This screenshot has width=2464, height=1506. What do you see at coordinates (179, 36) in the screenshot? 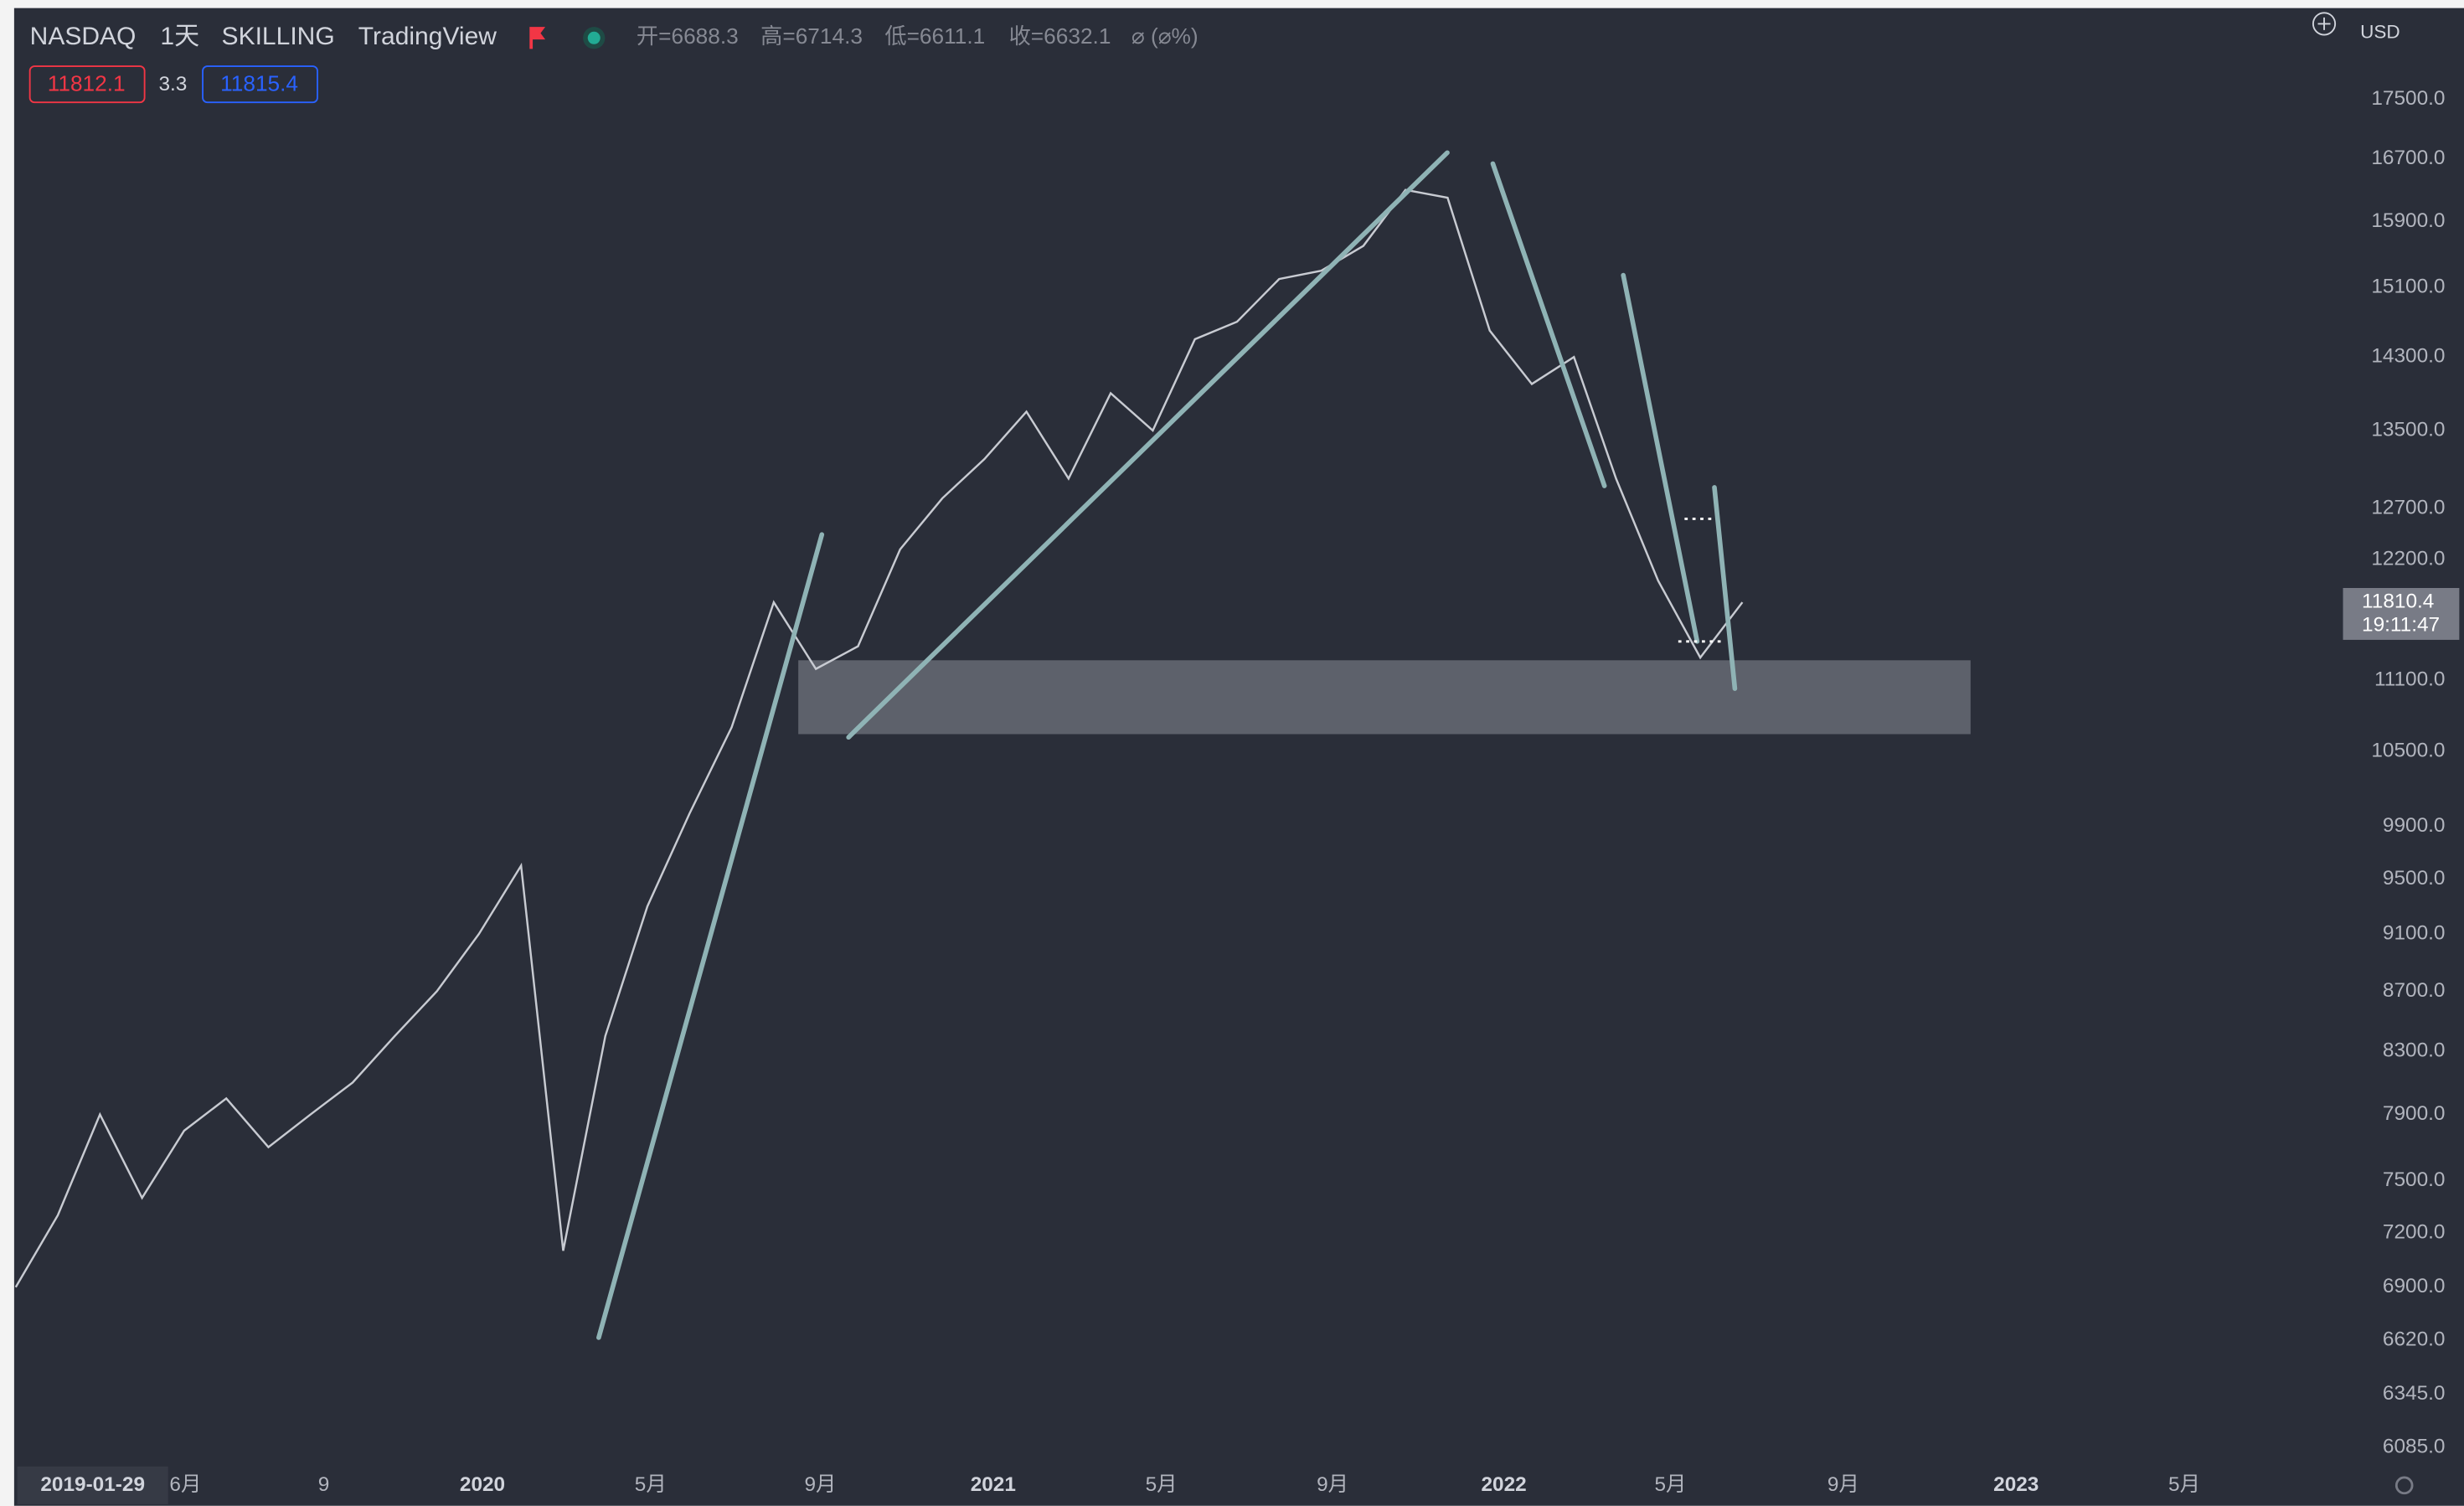
I see `interval: 1天` at bounding box center [179, 36].